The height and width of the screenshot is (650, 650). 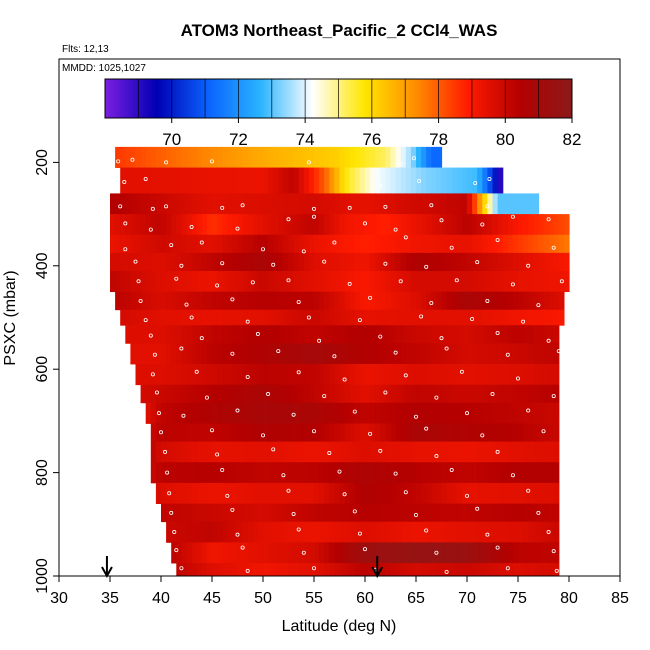 What do you see at coordinates (42, 265) in the screenshot?
I see `y-tick-label: 400` at bounding box center [42, 265].